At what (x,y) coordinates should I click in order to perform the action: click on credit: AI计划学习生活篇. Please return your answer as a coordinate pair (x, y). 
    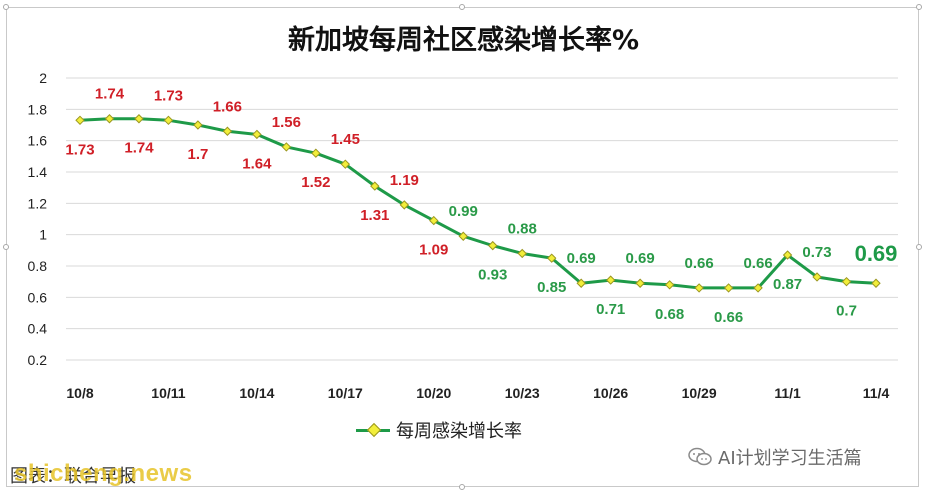
    Looking at the image, I should click on (775, 457).